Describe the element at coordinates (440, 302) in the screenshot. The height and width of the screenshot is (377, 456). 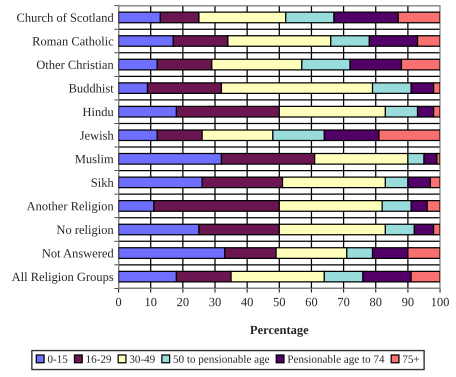
I see `x-tick-label: 100` at that location.